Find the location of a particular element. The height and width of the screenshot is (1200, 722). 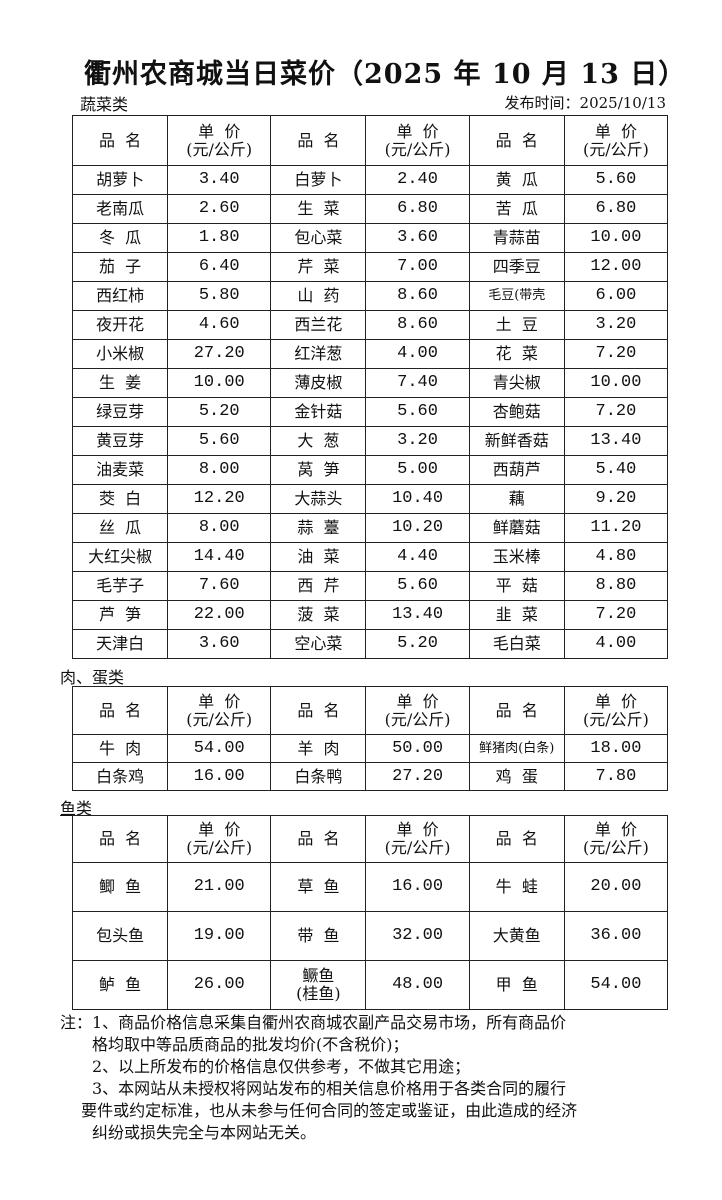

item-name: 西兰花 is located at coordinates (318, 325).